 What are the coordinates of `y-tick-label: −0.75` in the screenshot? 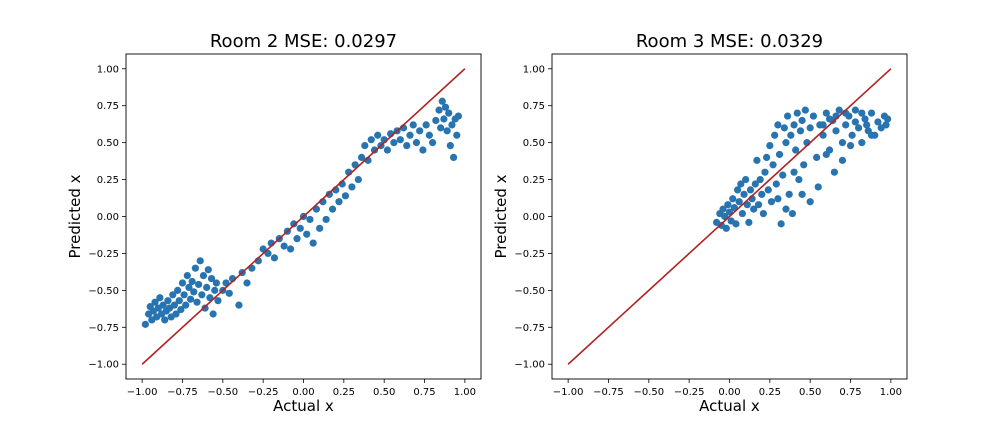 It's located at (103, 328).